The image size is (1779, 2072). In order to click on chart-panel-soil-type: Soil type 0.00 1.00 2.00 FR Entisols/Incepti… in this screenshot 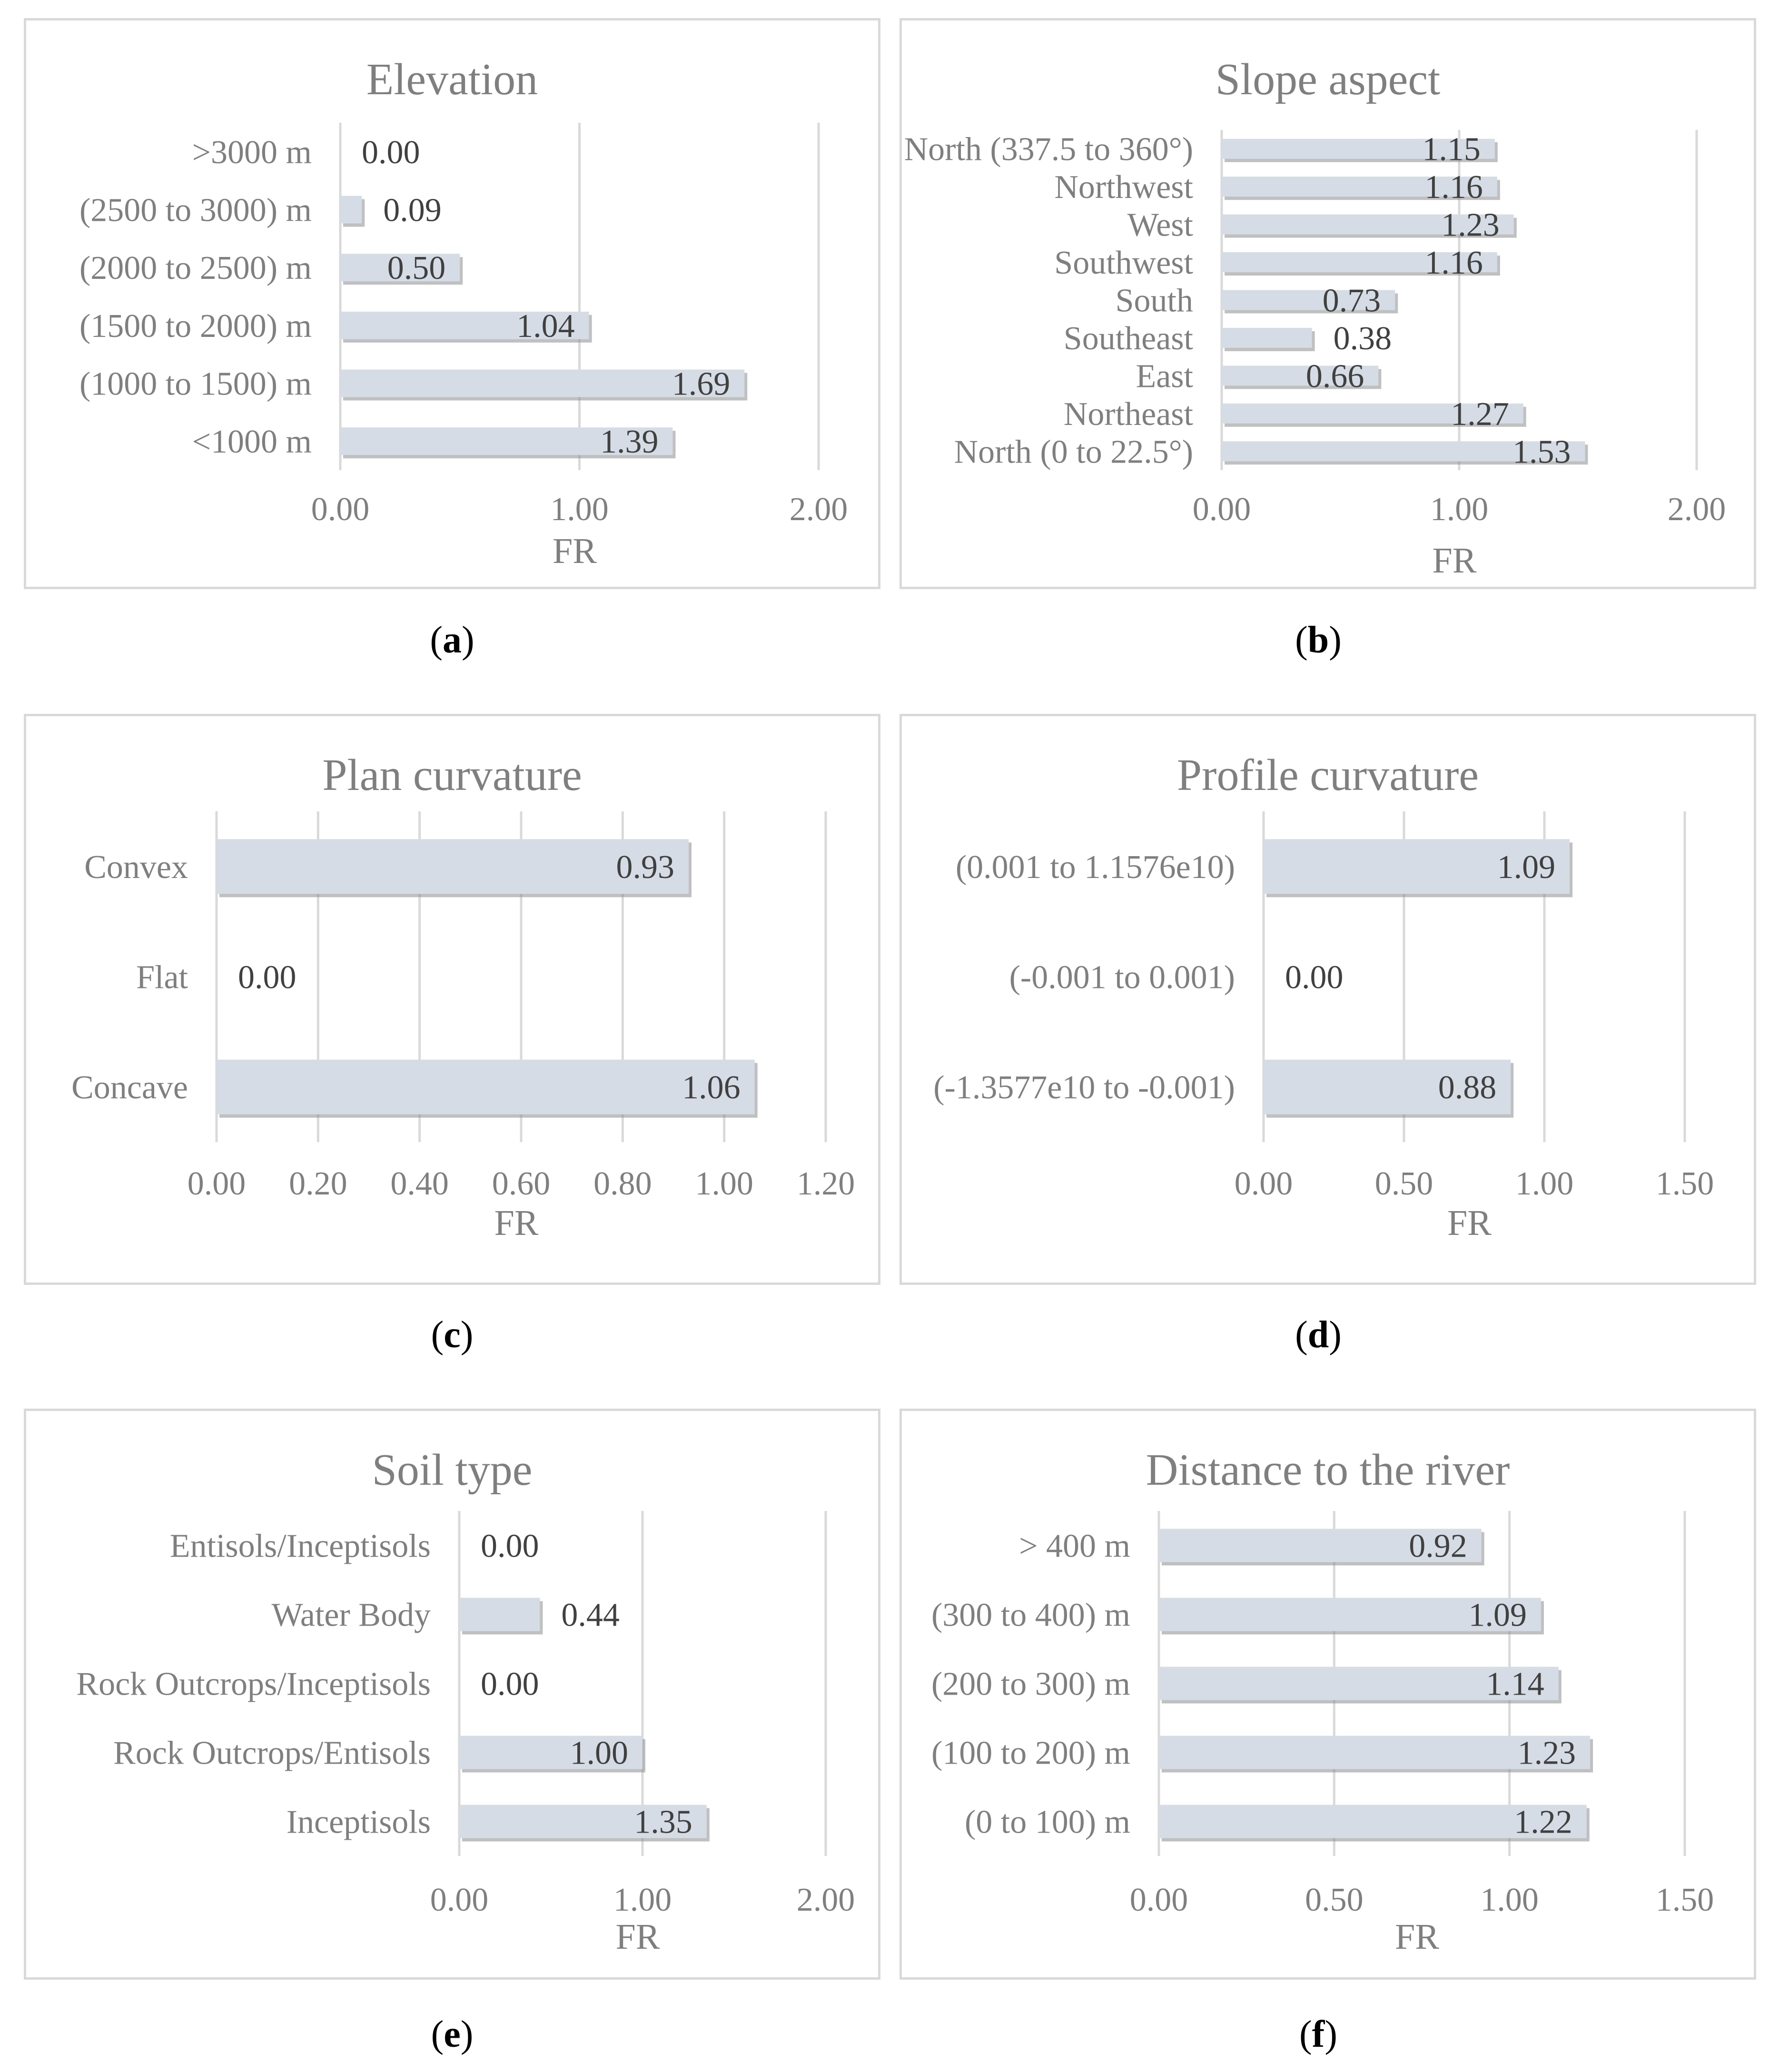, I will do `click(452, 1695)`.